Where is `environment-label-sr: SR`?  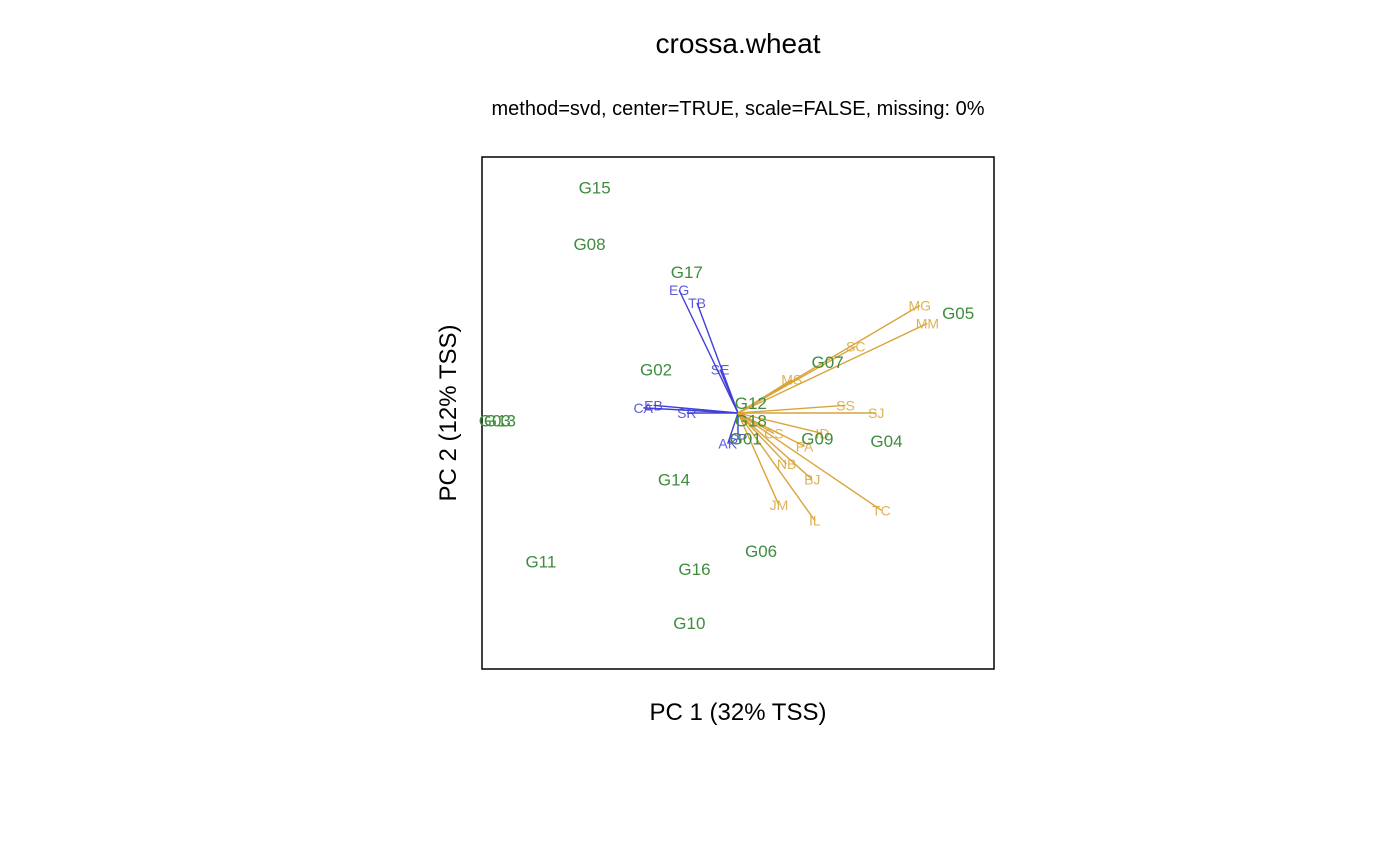 environment-label-sr: SR is located at coordinates (686, 413).